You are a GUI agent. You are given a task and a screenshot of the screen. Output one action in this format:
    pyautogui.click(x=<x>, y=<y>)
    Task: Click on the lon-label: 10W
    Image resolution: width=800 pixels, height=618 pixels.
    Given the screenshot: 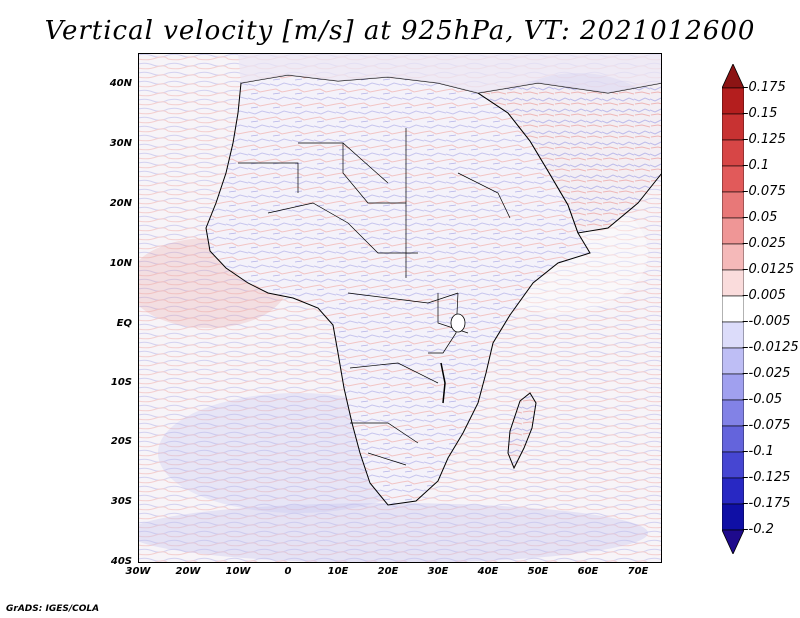 What is the action you would take?
    pyautogui.click(x=238, y=571)
    